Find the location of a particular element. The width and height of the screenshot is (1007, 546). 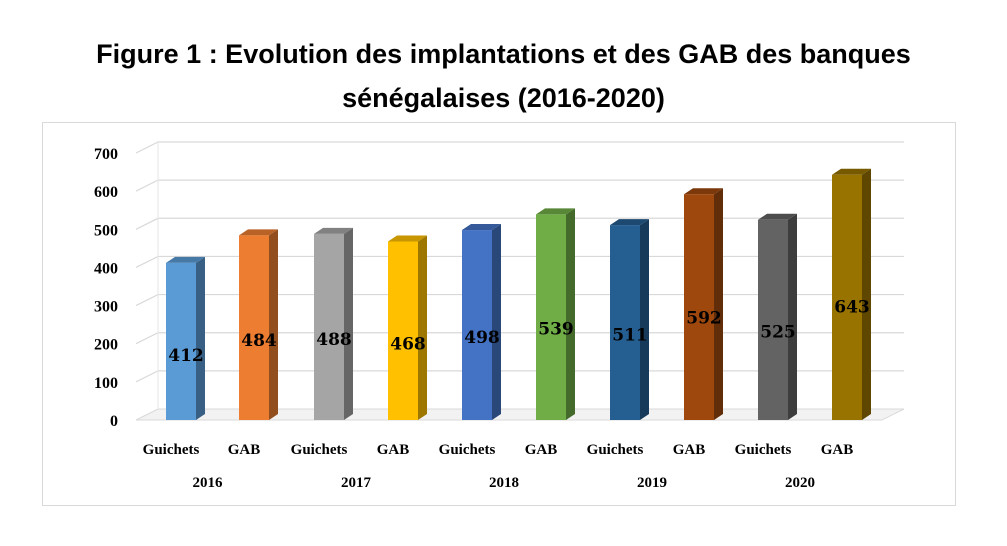

y-tick-label: 300 is located at coordinates (106, 307).